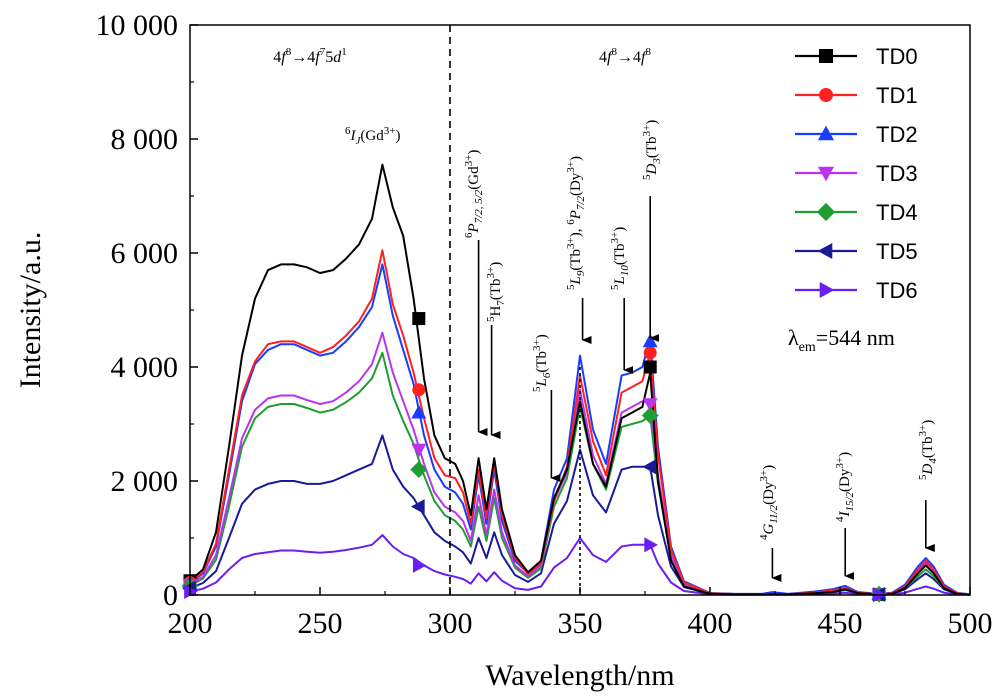 The width and height of the screenshot is (1000, 699). What do you see at coordinates (576, 223) in the screenshot?
I see `annotation-5l9-6p-tb-dy: 5L9(Tb3+), 6P7/2(Dy3+)` at bounding box center [576, 223].